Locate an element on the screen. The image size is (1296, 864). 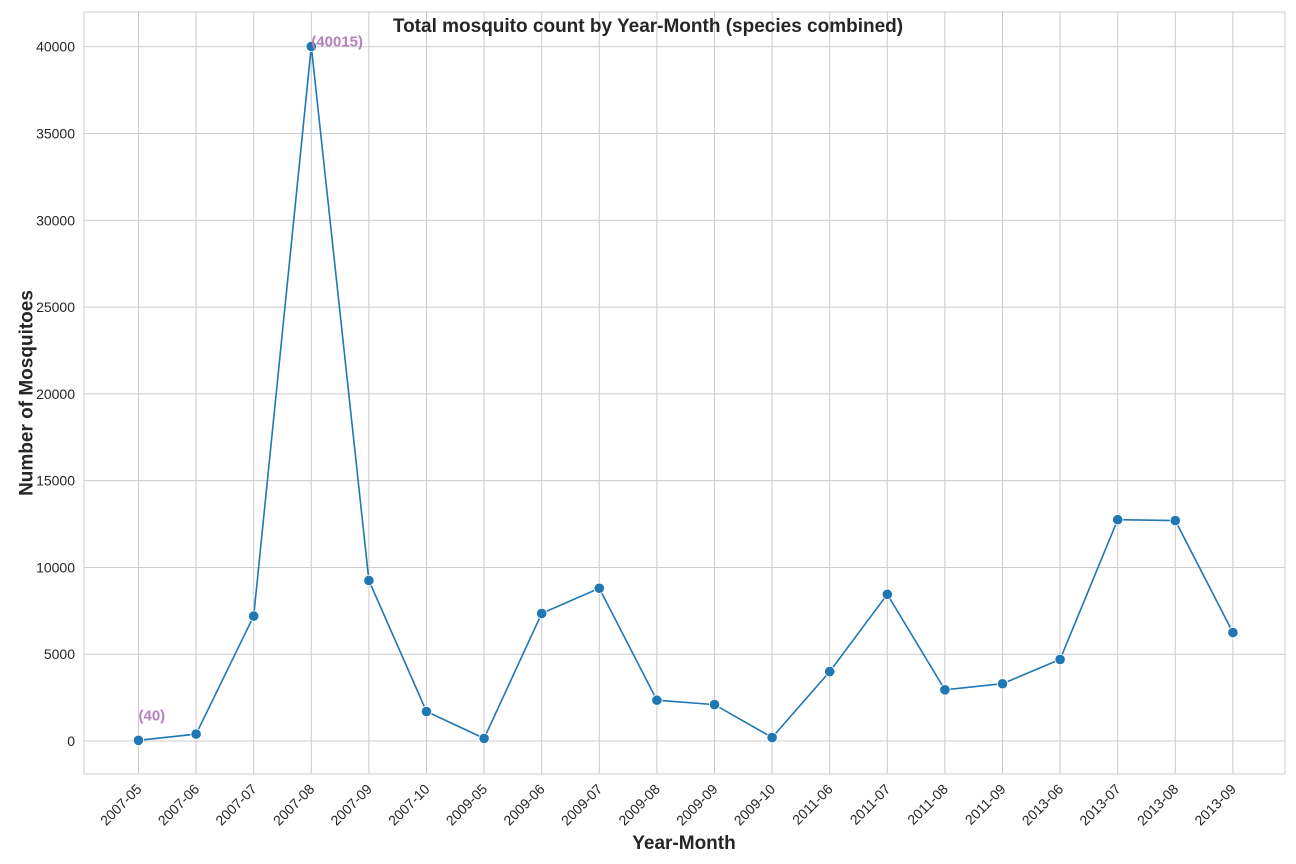
x-tick-label: 2007-08 is located at coordinates (294, 805).